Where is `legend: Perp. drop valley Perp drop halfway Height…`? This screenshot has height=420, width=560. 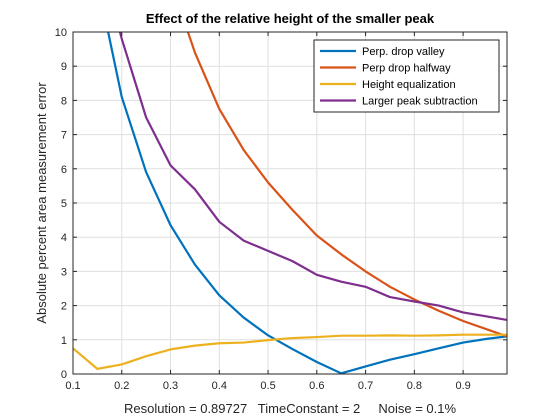
legend: Perp. drop valley Perp drop halfway Height… is located at coordinates (406, 76).